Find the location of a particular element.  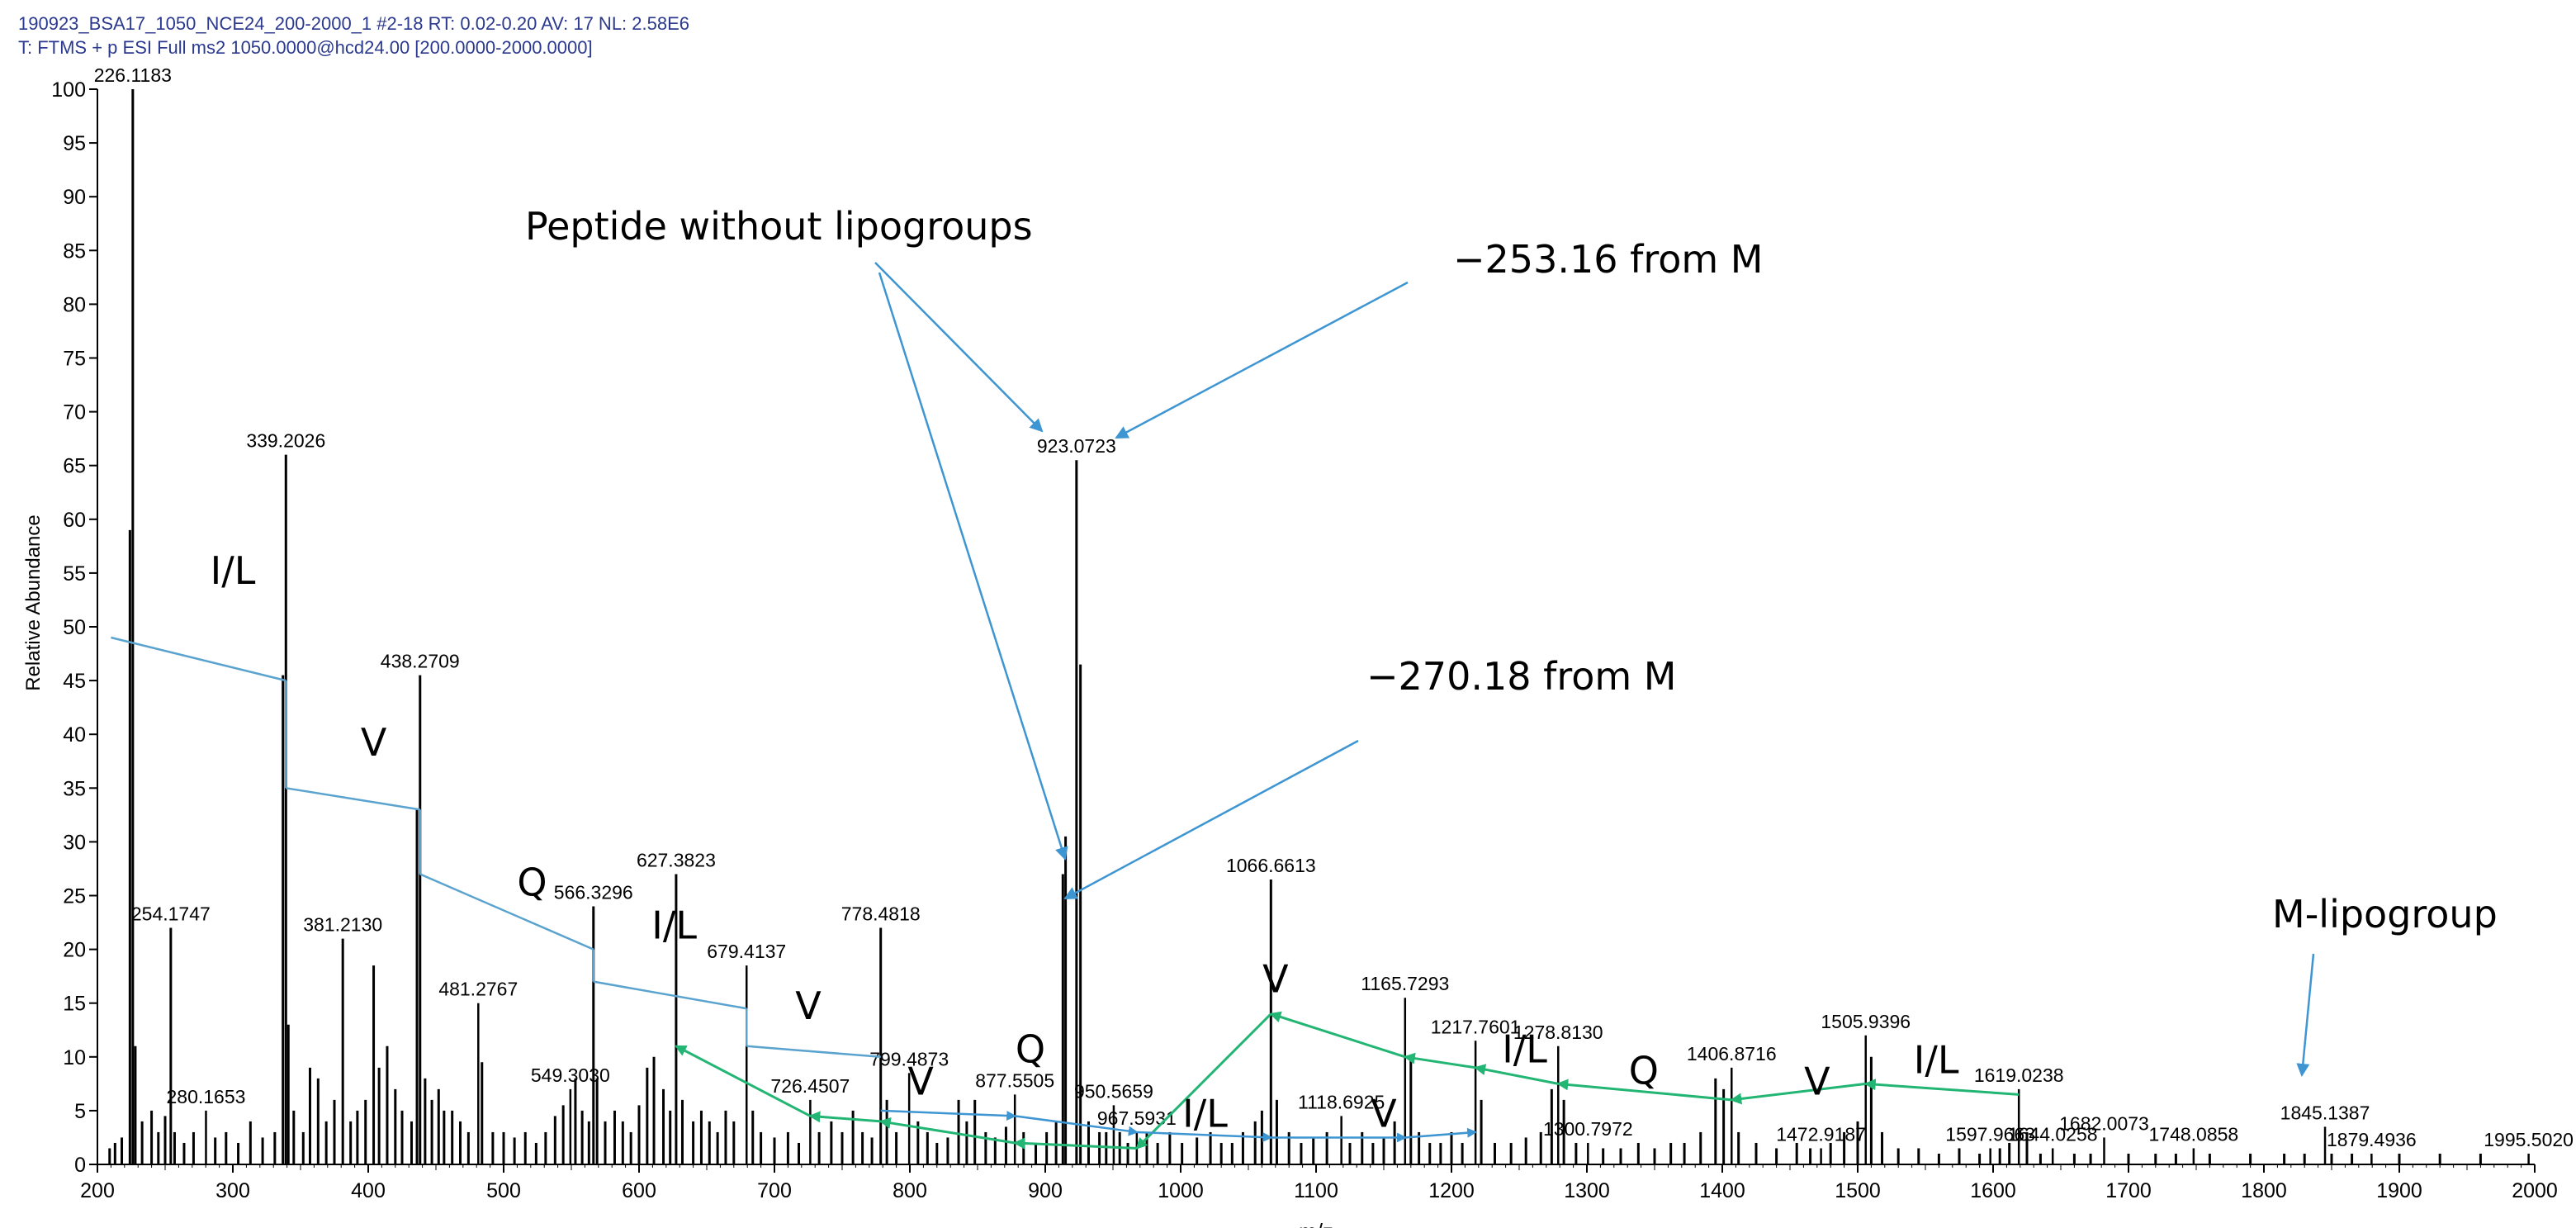

y-tick-label: 100 is located at coordinates (68, 90).